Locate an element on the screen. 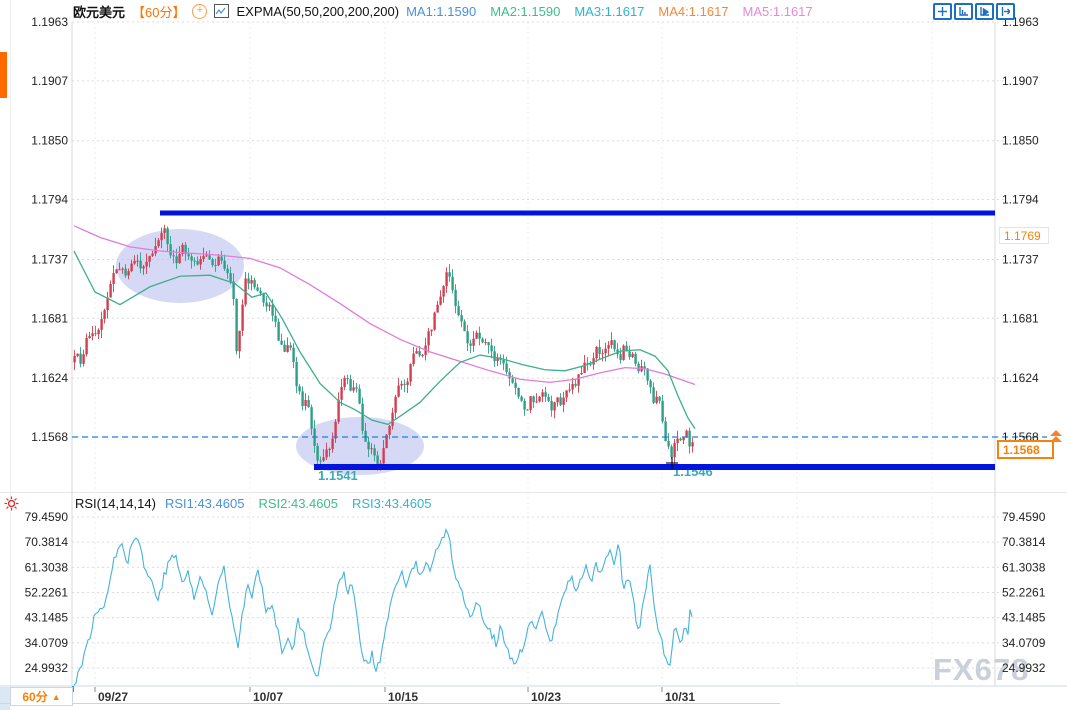  price-axis-label-left: 1.1568 is located at coordinates (49, 437).